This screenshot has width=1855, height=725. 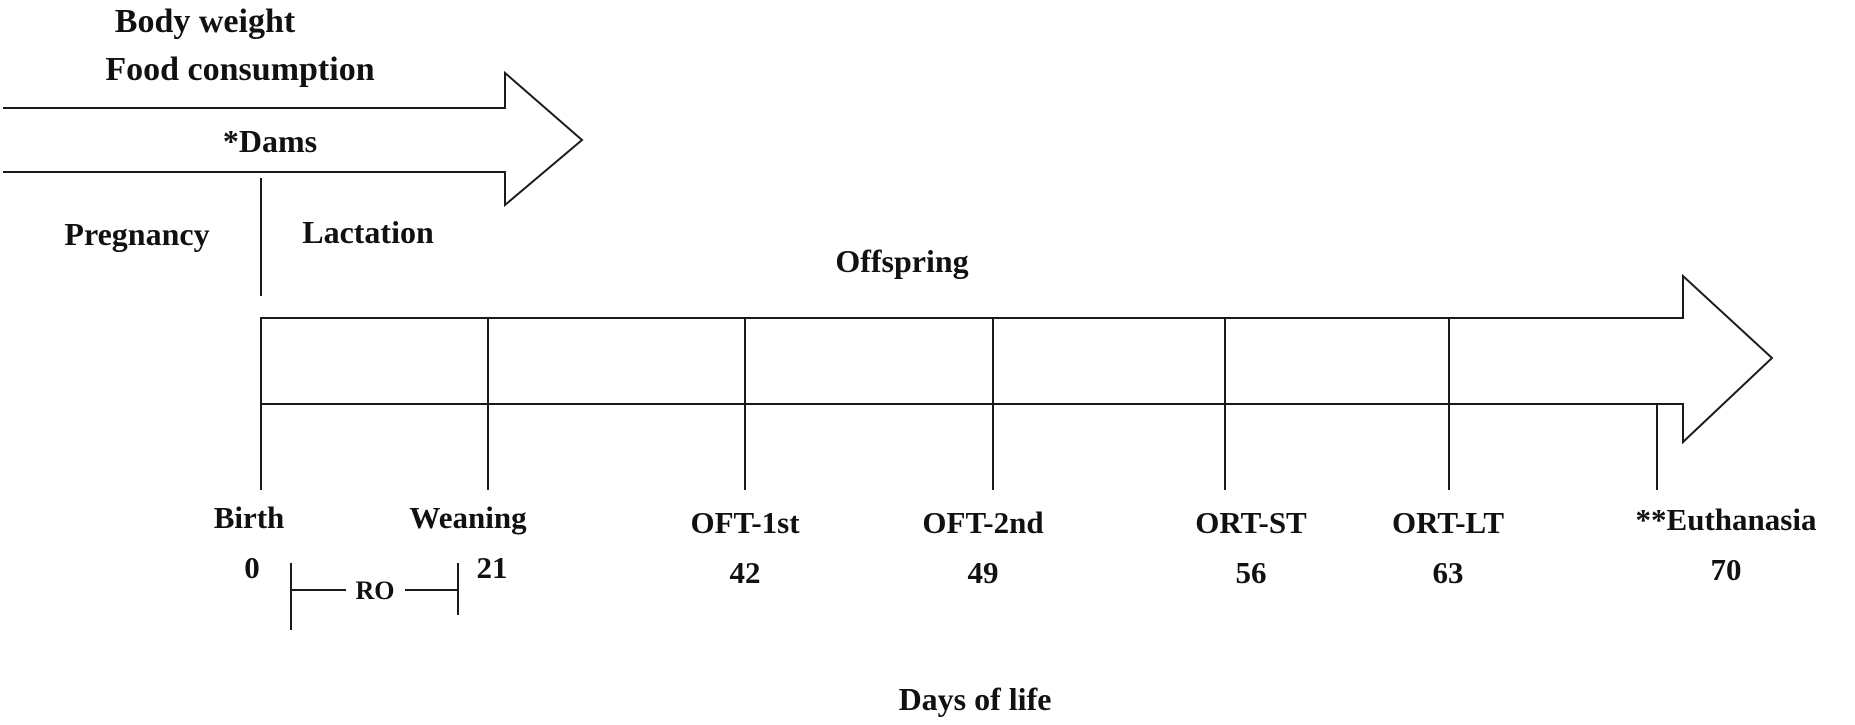 What do you see at coordinates (468, 517) in the screenshot?
I see `event-label-weaning: Weaning` at bounding box center [468, 517].